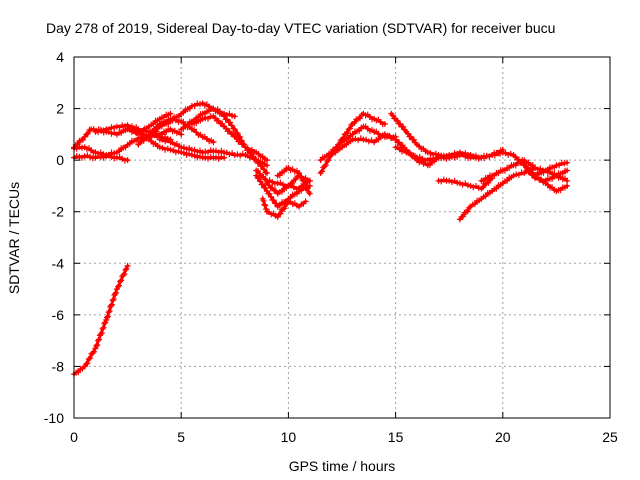  Describe the element at coordinates (58, 315) in the screenshot. I see `y-tick-label: -6` at that location.